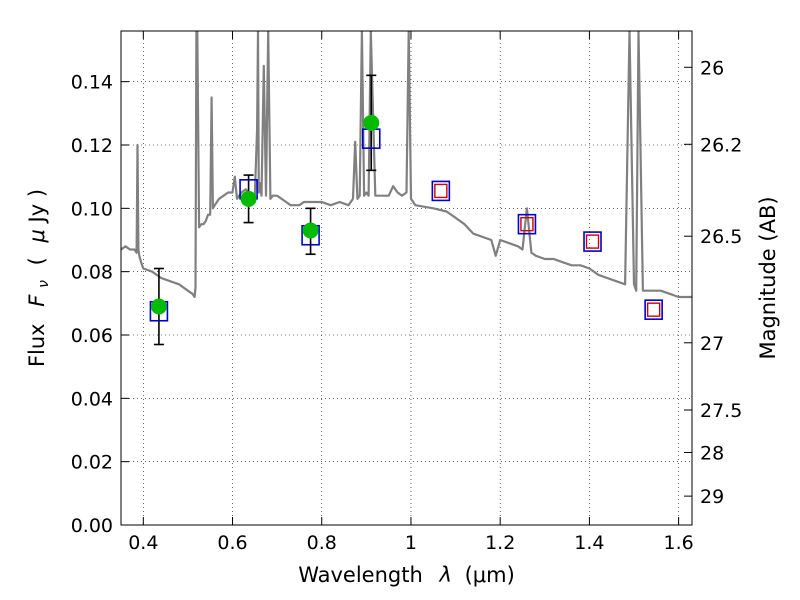 This screenshot has height=600, width=800. Describe the element at coordinates (322, 543) in the screenshot. I see `x-tick-label: 0.8` at that location.